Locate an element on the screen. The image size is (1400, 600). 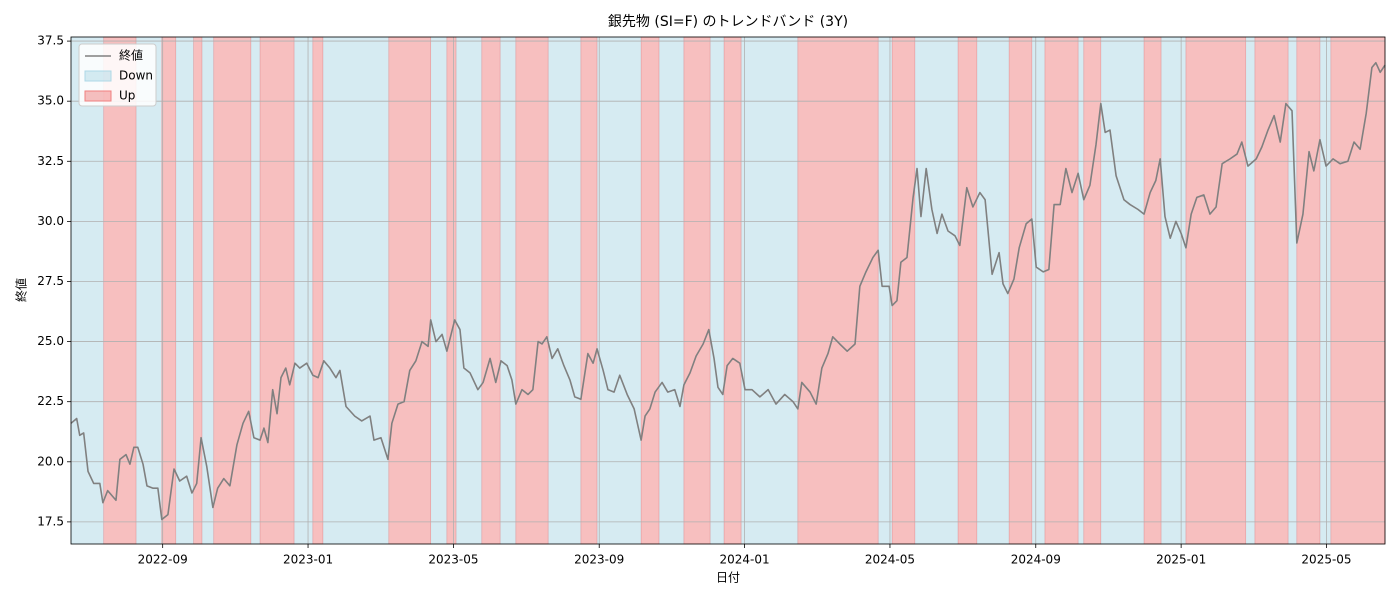
chart-title: 銀先物 (SI=F) のトレンドバンド (3Y) is located at coordinates (728, 22).